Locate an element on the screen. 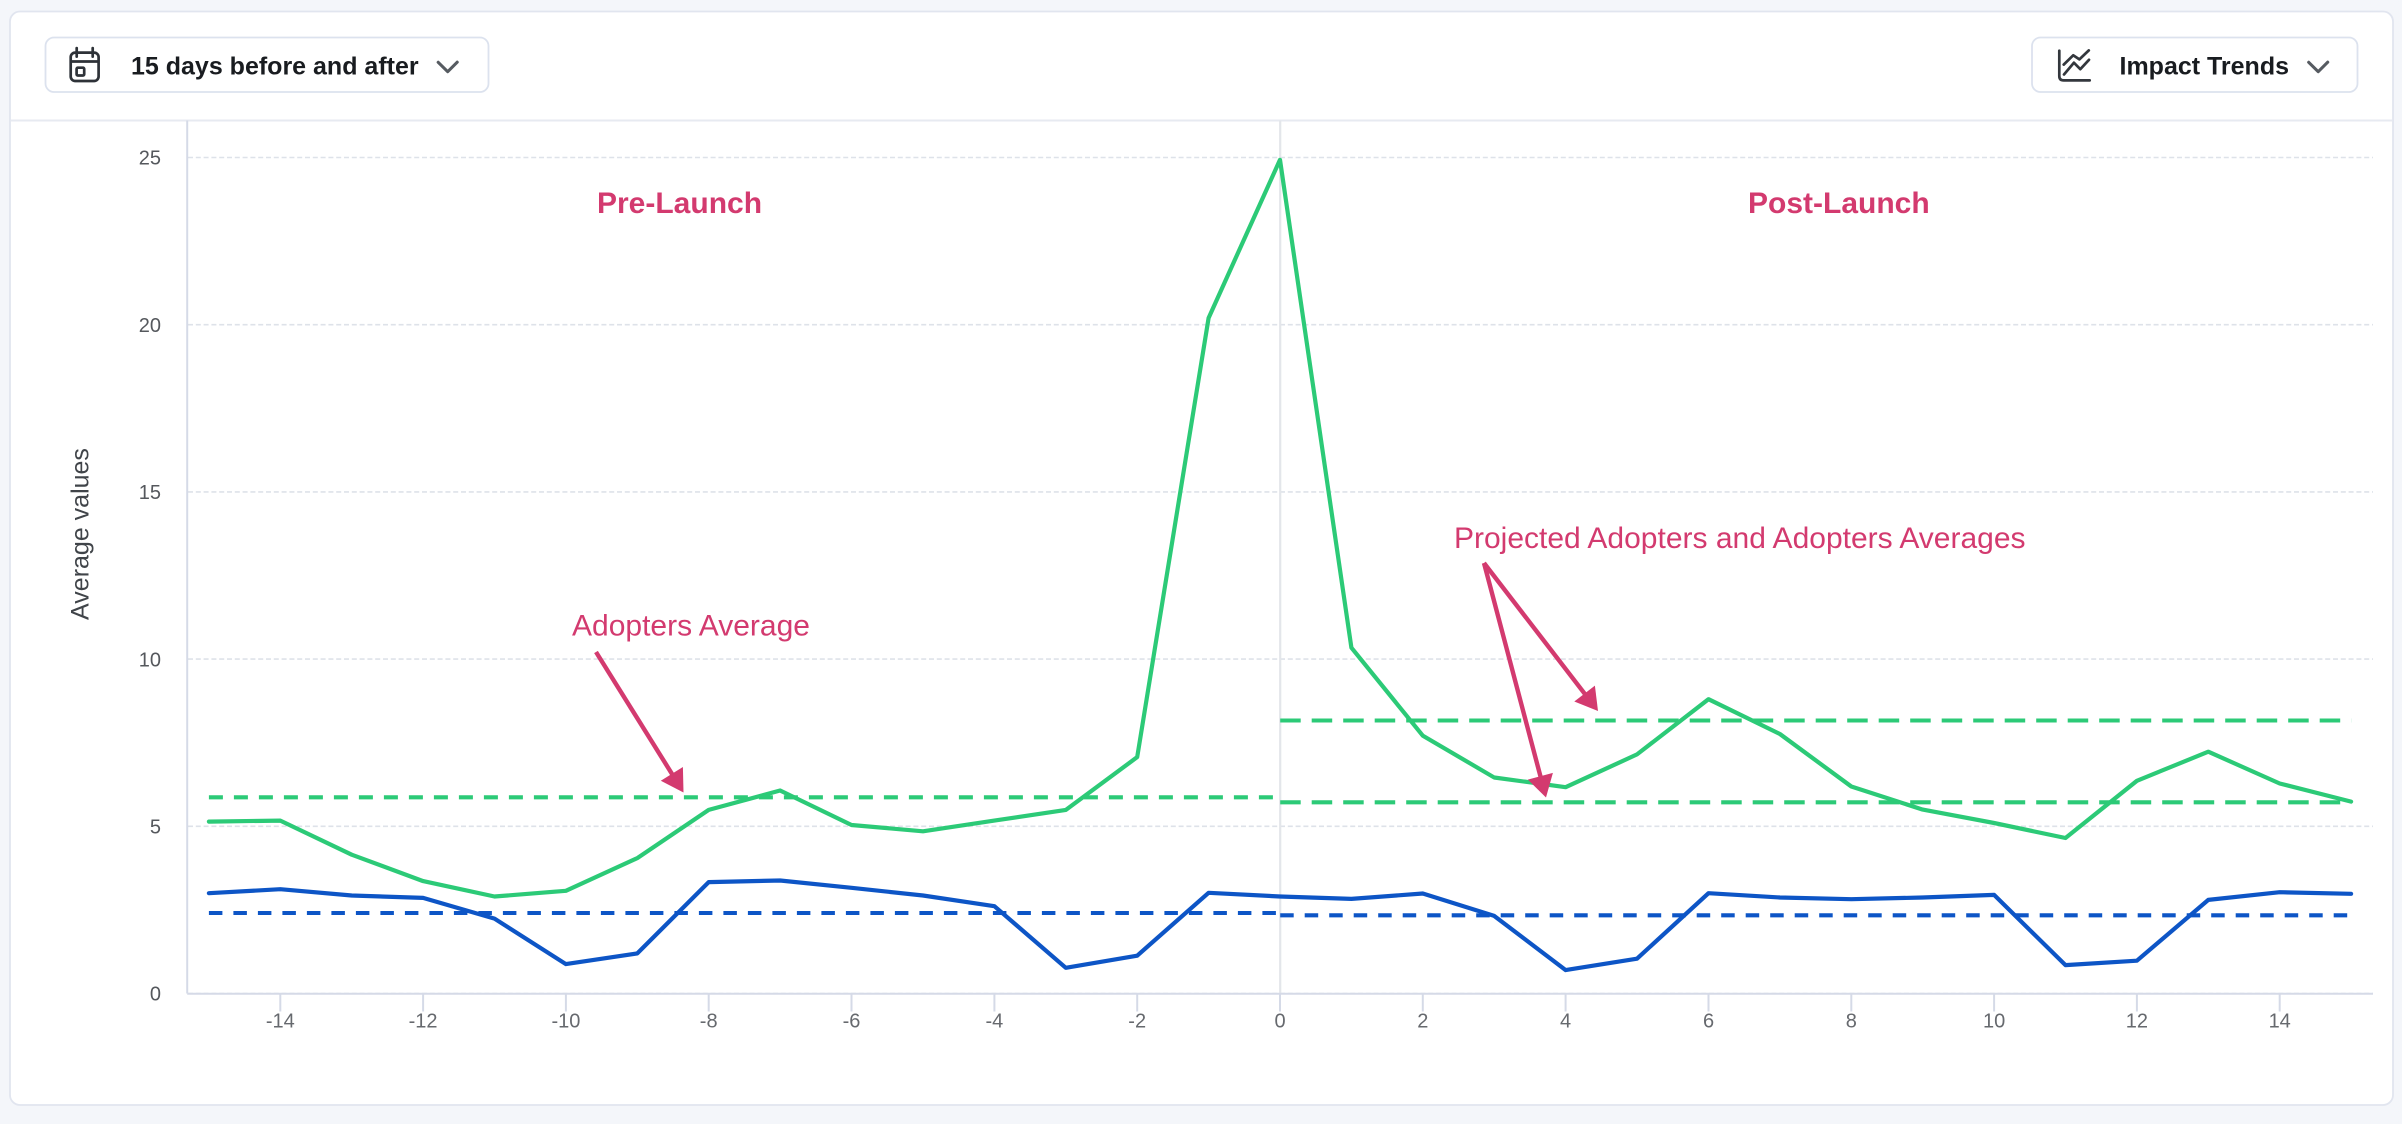  svg-text: Pre-Launch is located at coordinates (679, 203).